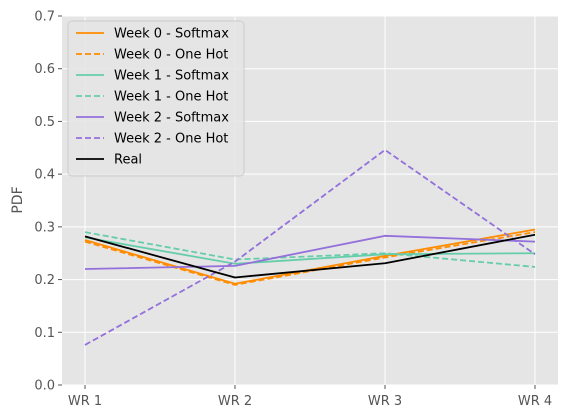 Image resolution: width=568 pixels, height=418 pixels. Describe the element at coordinates (44, 386) in the screenshot. I see `y-tick-label: 0.0` at that location.